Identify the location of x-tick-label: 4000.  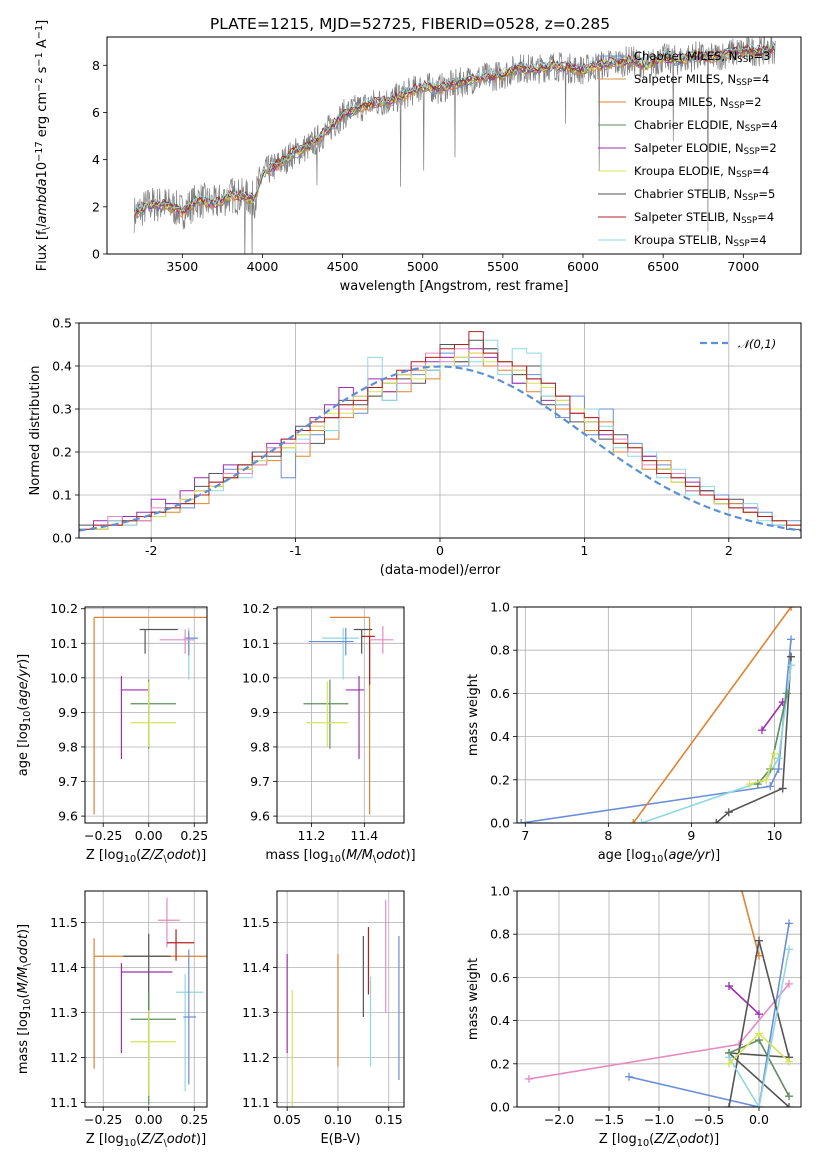
(263, 266).